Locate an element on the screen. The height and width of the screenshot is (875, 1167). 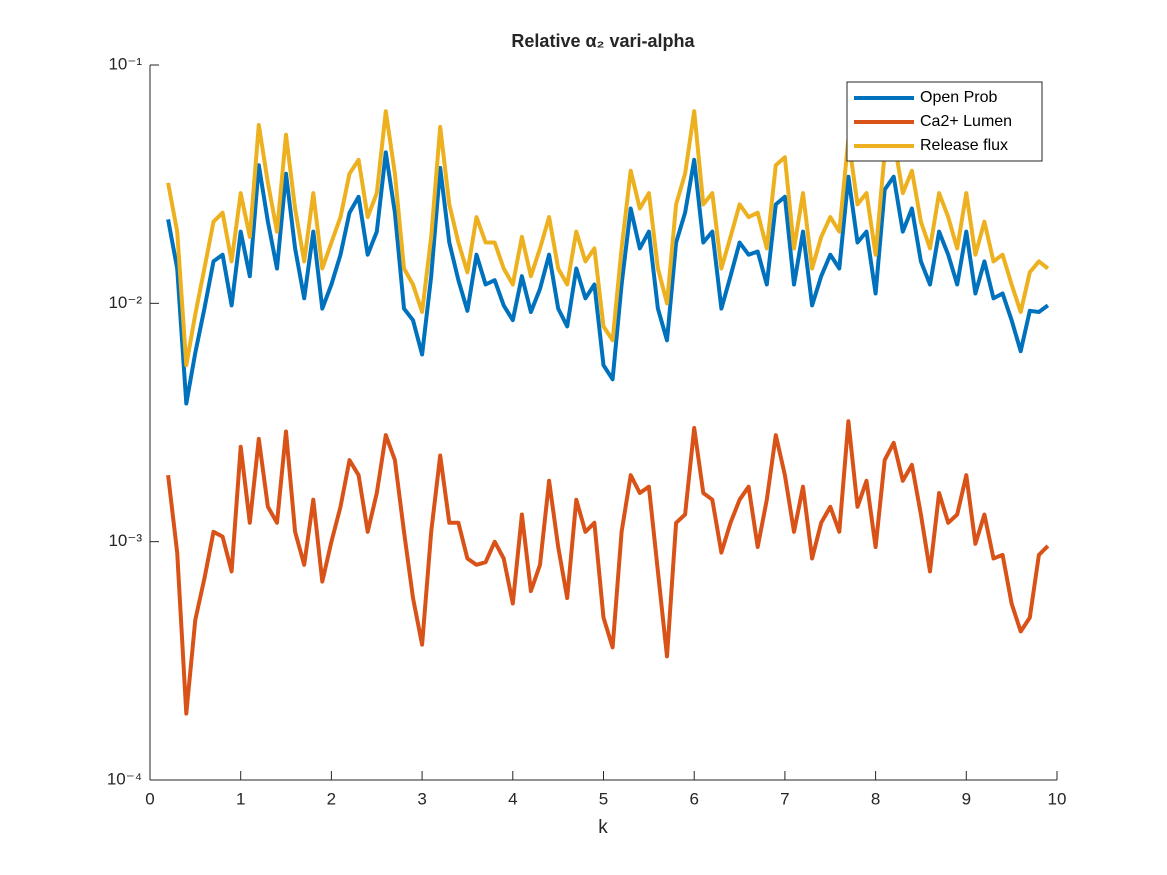
x-tick-label: 1 is located at coordinates (240, 798).